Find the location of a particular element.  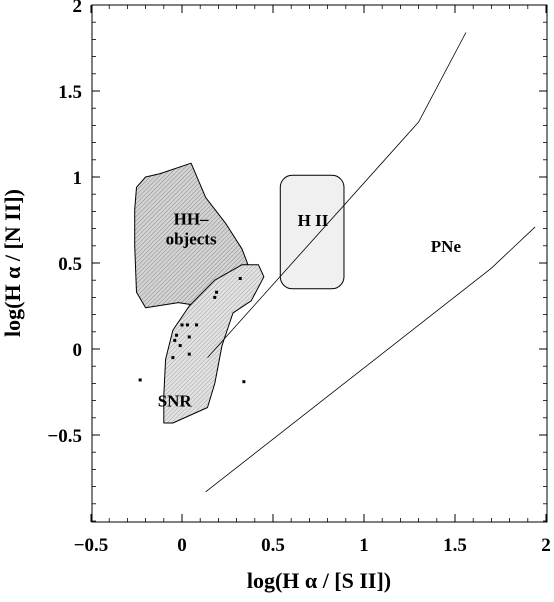

y-tick-label: 1.5 is located at coordinates (70, 92).